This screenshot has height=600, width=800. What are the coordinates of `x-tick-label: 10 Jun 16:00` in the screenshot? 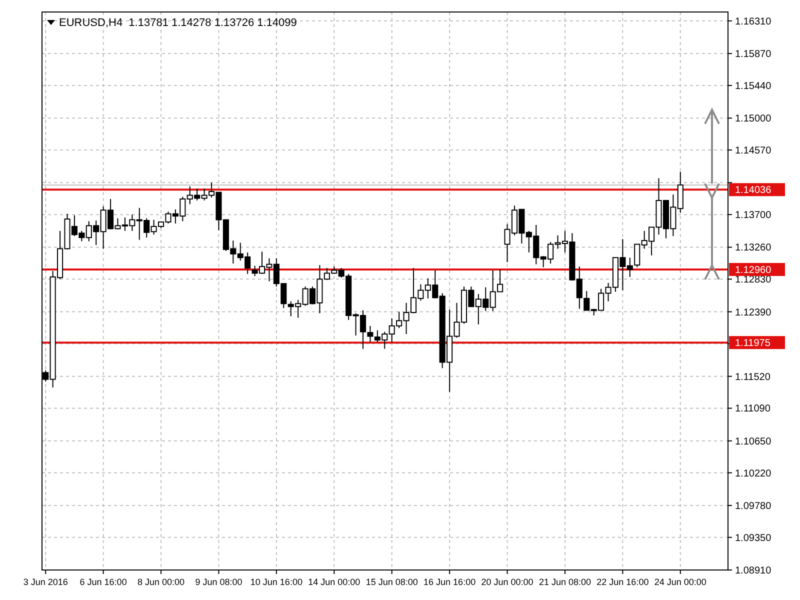 It's located at (276, 582).